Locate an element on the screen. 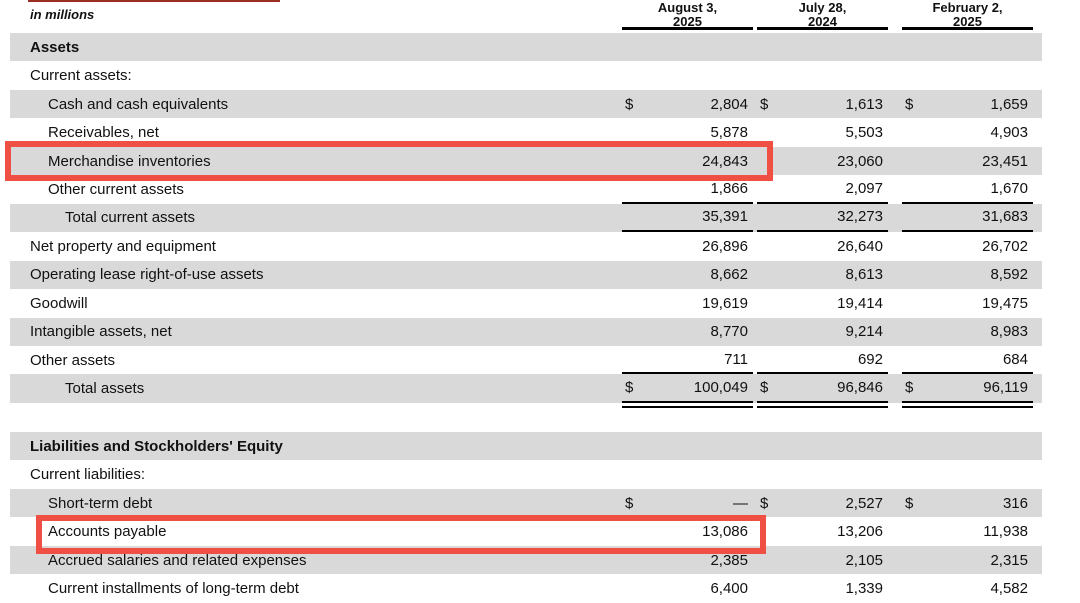 The image size is (1080, 603). column-header-feb-2025: February 2, 2025 is located at coordinates (967, 15).